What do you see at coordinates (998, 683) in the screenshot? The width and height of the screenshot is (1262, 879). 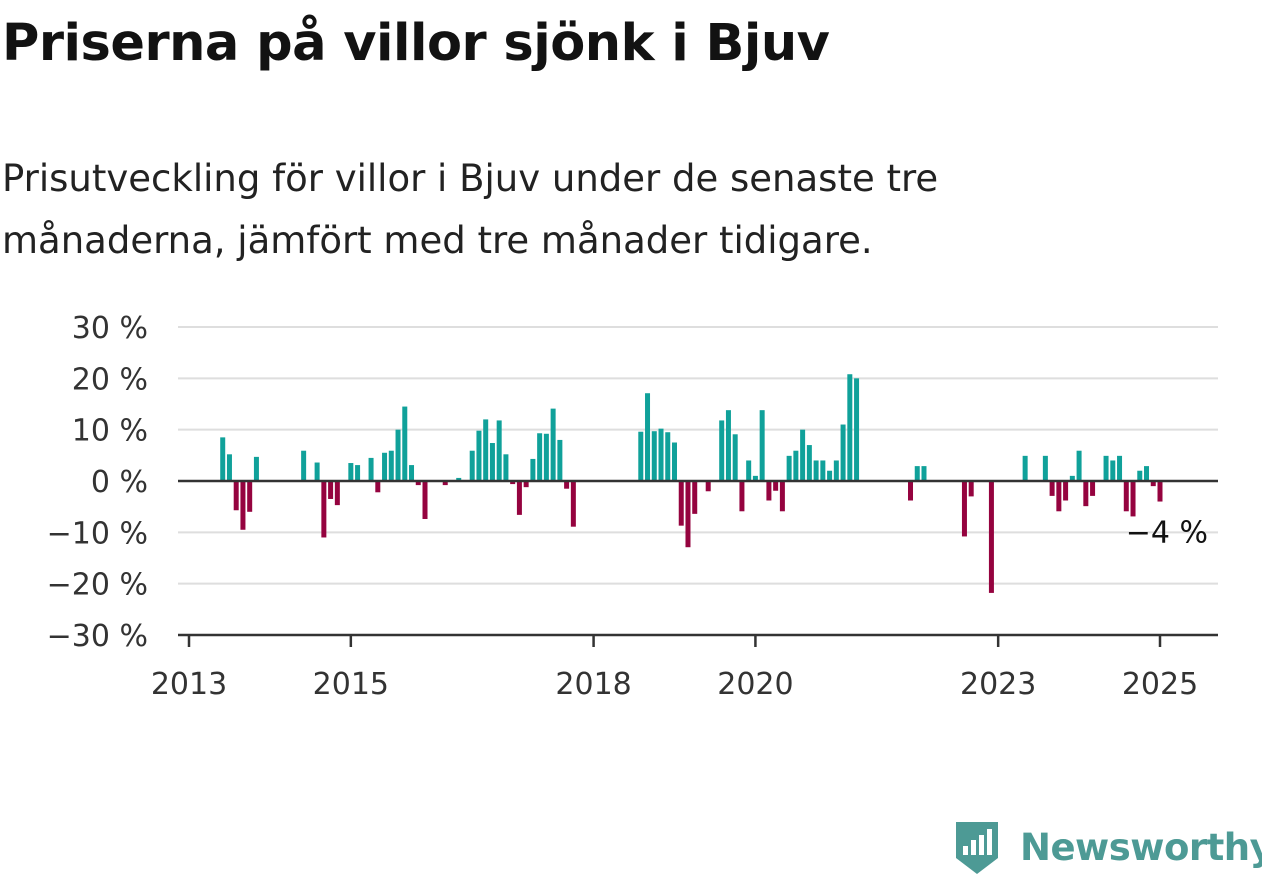 I see `x-tick-label: 2023` at bounding box center [998, 683].